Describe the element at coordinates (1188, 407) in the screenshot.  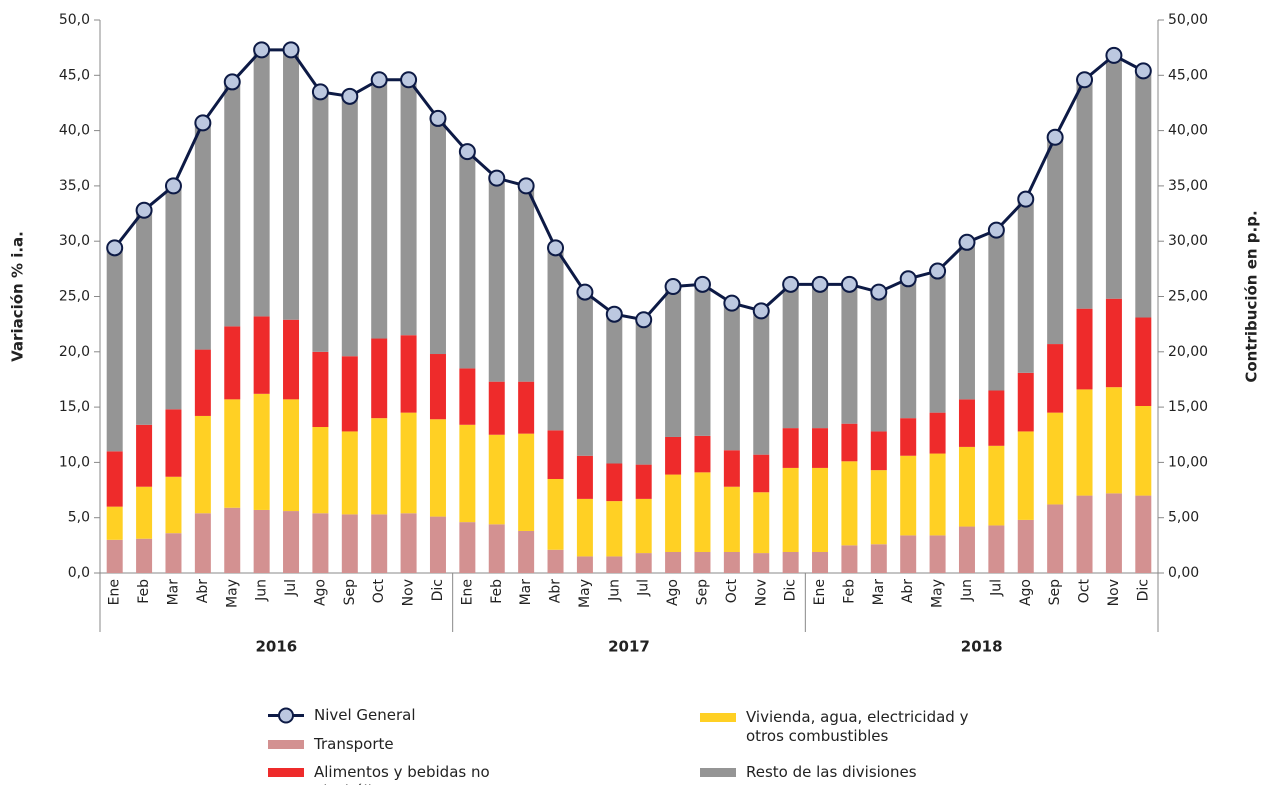
I see `y2-tick-label: 15,00` at that location.